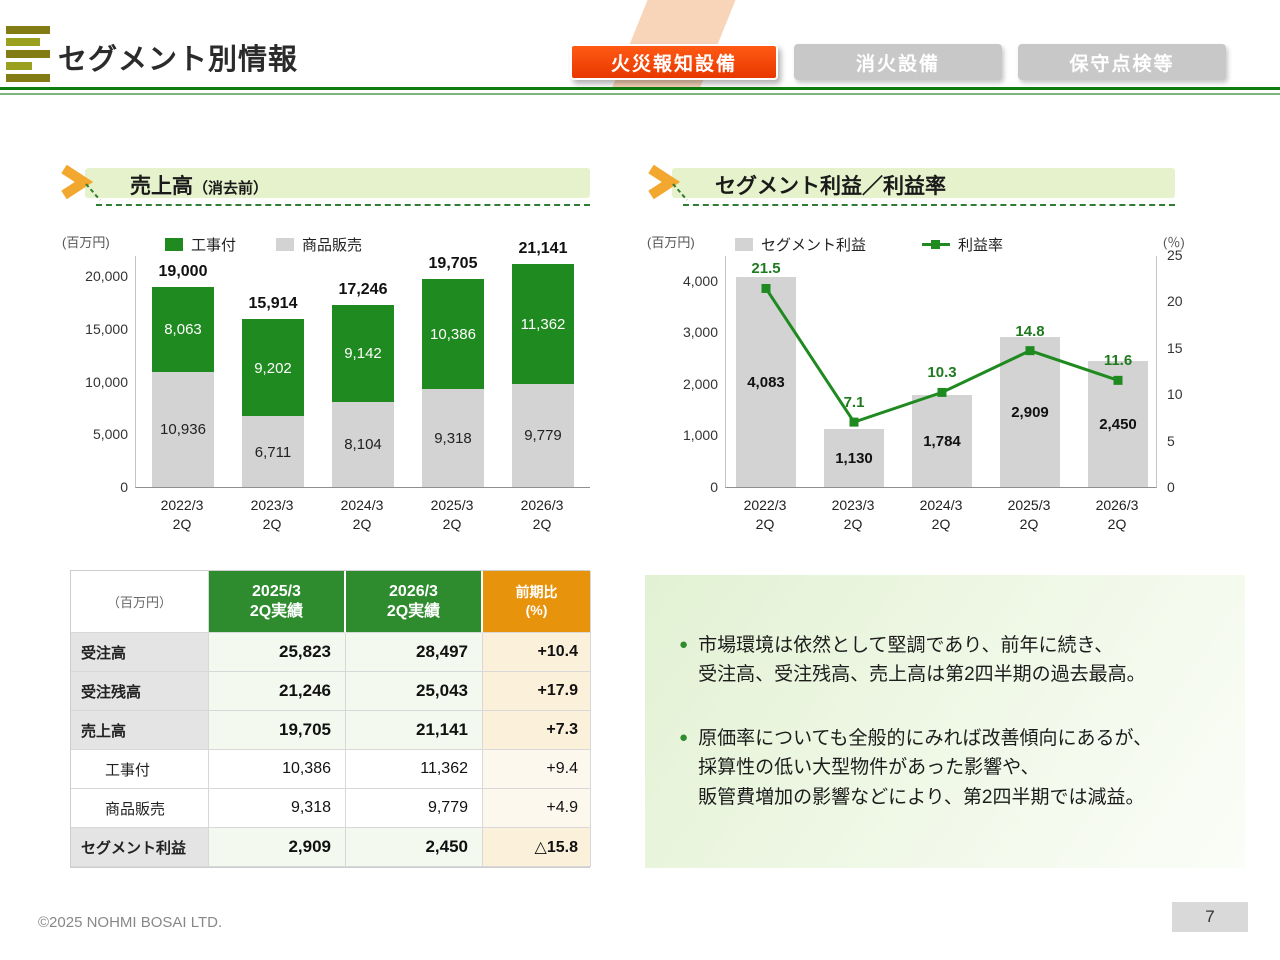  Describe the element at coordinates (178, 60) in the screenshot. I see `page-title: セグメント別情報` at that location.